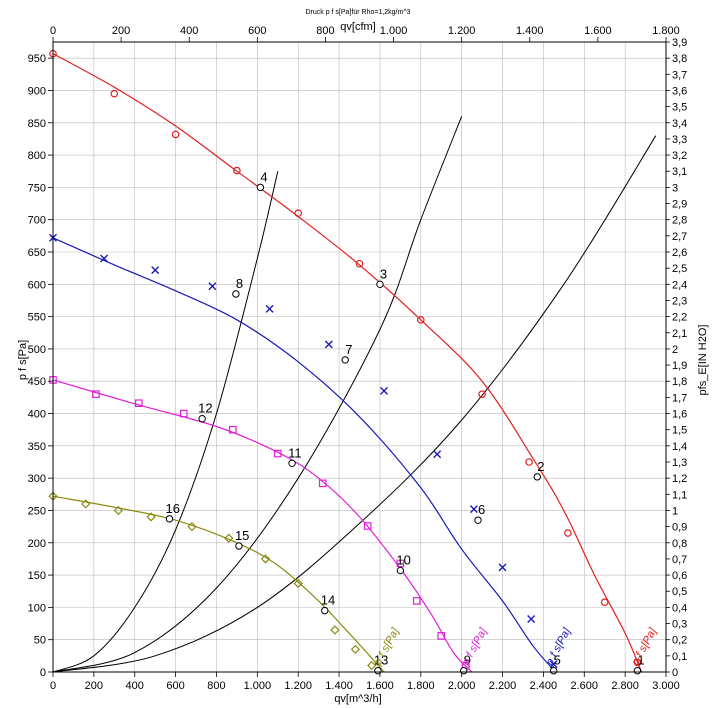 The width and height of the screenshot is (716, 708). I want to click on y2-tick-label: 0,6, so click(679, 576).